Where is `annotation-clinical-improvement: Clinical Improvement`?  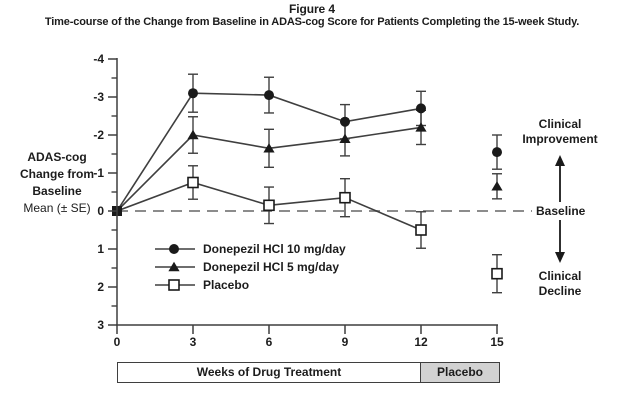
annotation-clinical-improvement: Clinical Improvement is located at coordinates (560, 132).